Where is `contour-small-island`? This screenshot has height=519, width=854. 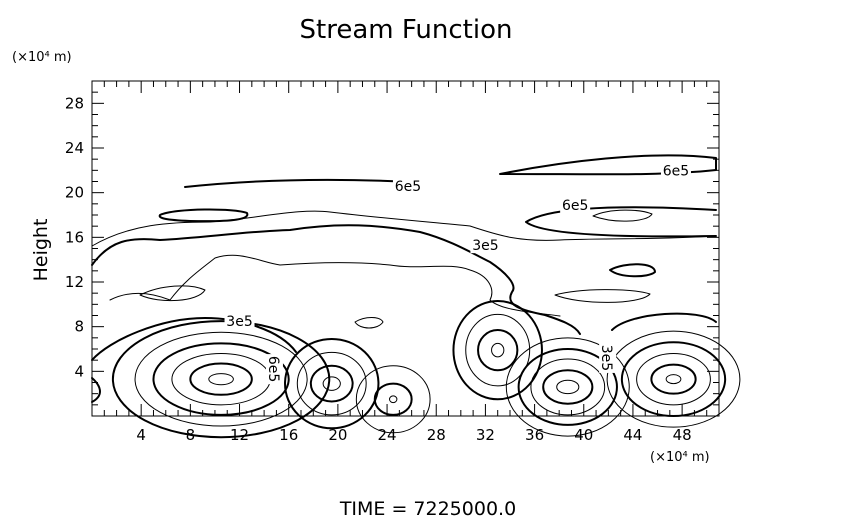
contour-small-island is located at coordinates (369, 323).